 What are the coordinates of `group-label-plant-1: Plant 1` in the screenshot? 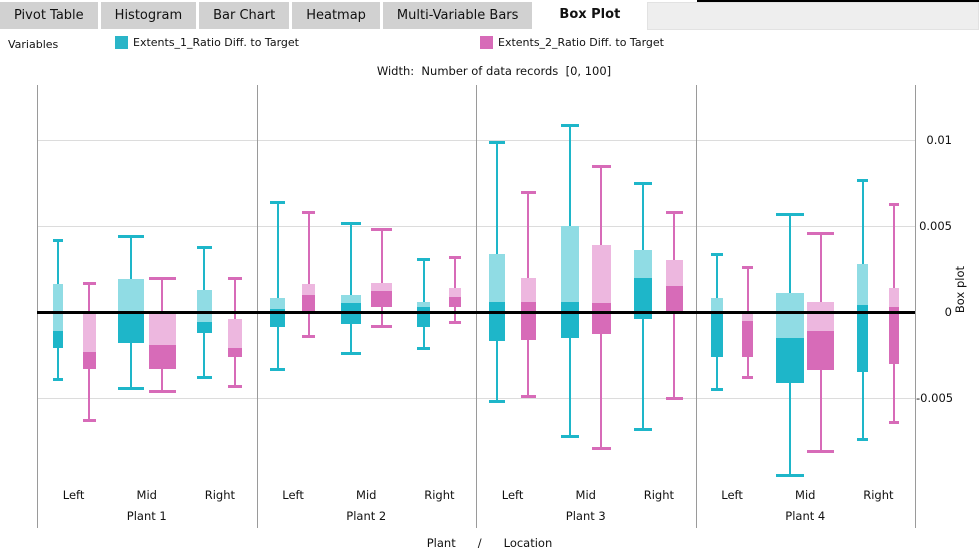 It's located at (146, 516).